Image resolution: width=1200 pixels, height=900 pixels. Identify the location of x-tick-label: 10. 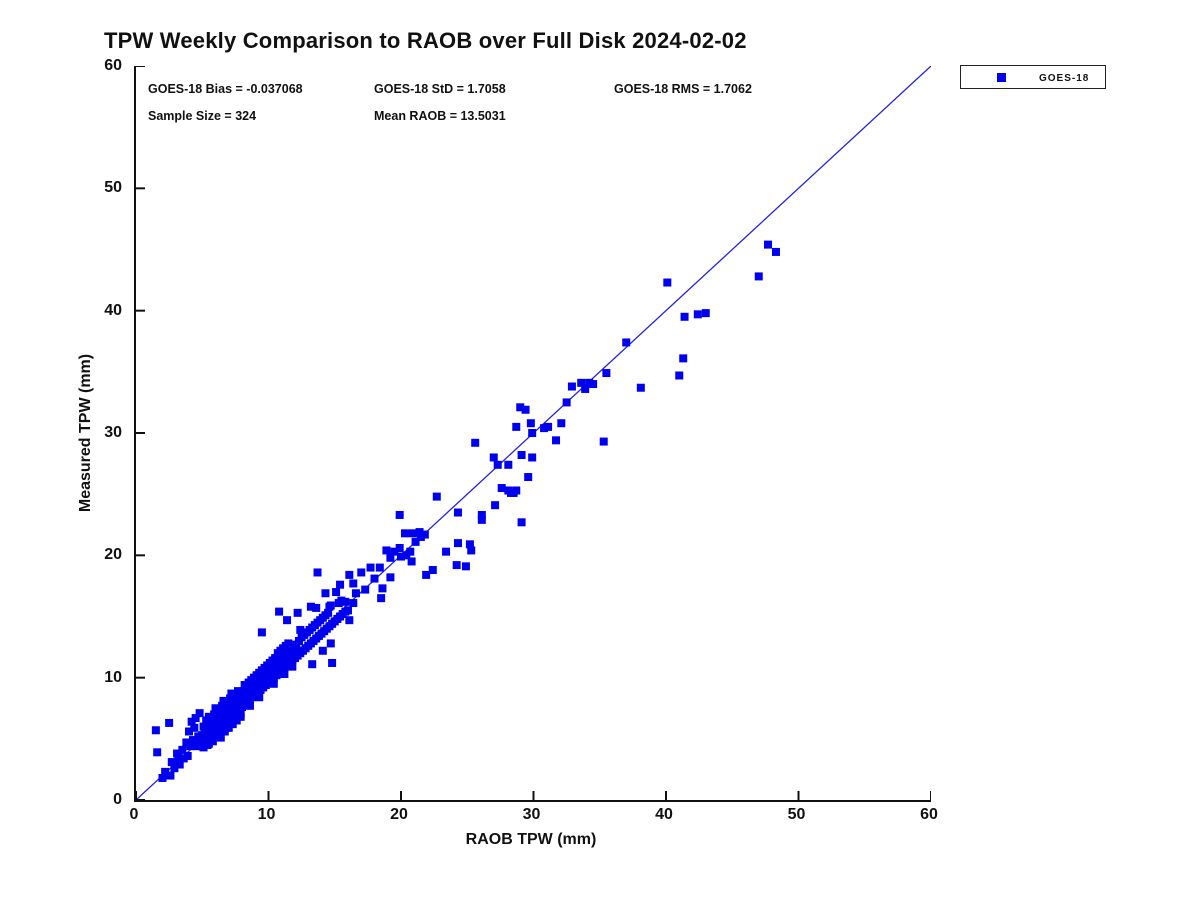
(266, 814).